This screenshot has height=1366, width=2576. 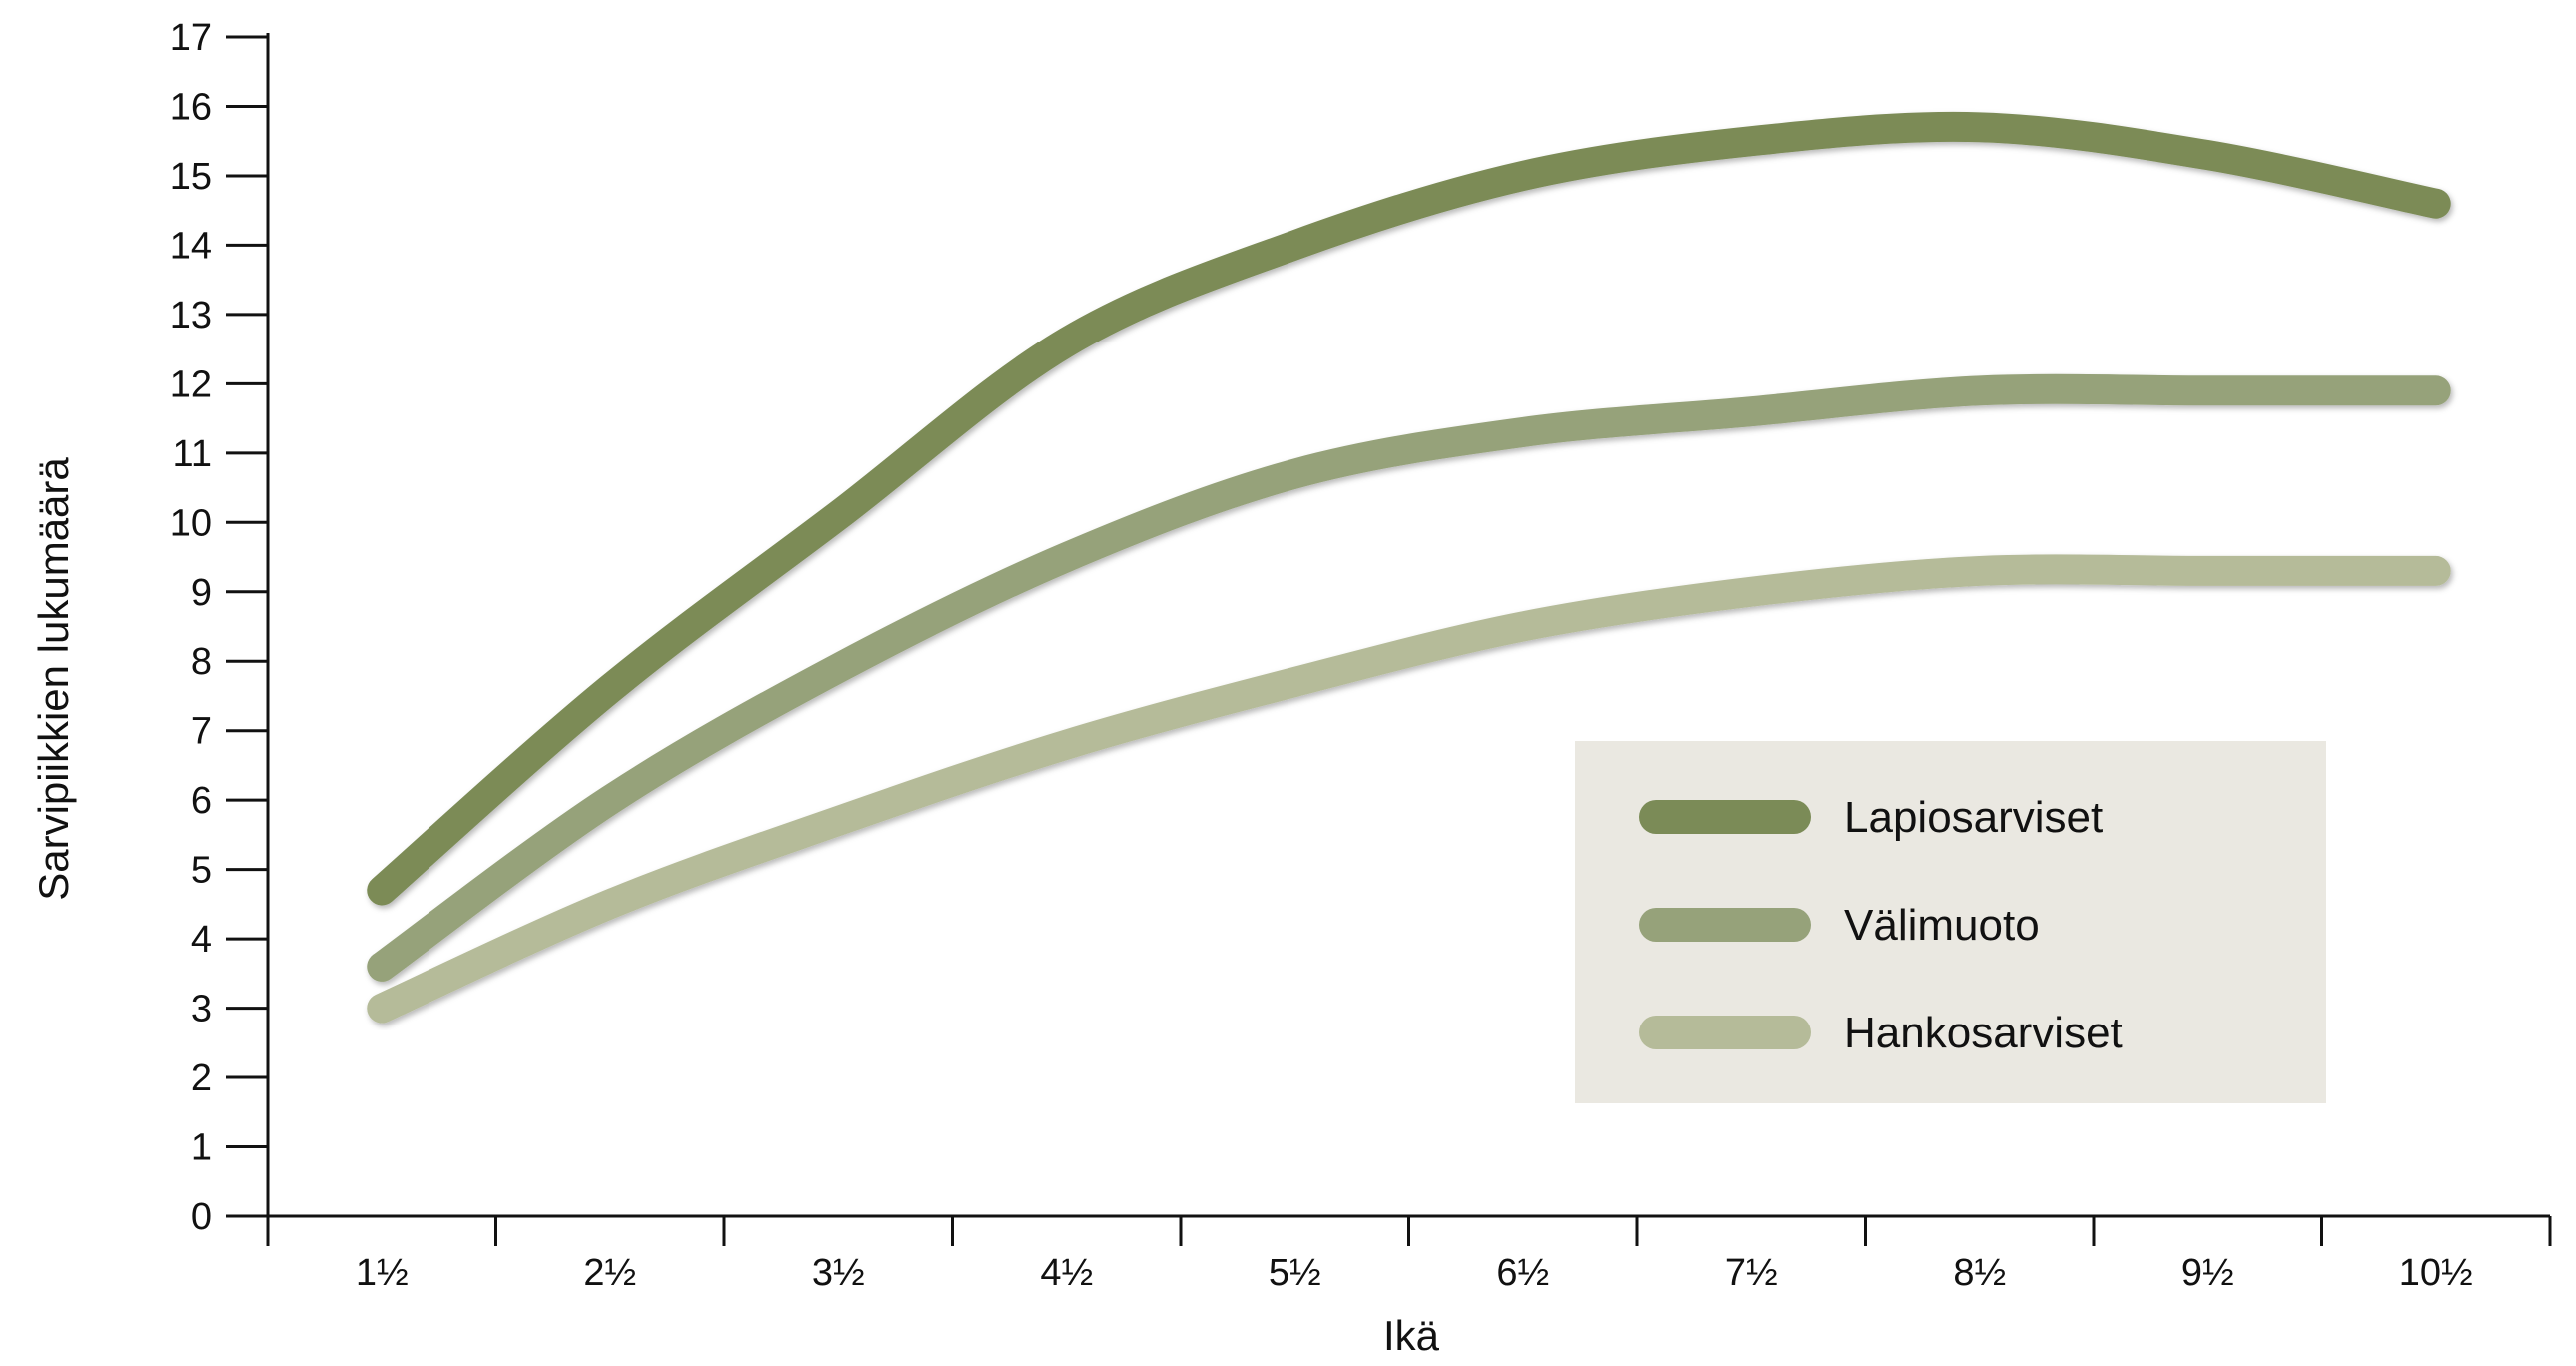 What do you see at coordinates (1295, 1273) in the screenshot?
I see `x-tick-label: 5½` at bounding box center [1295, 1273].